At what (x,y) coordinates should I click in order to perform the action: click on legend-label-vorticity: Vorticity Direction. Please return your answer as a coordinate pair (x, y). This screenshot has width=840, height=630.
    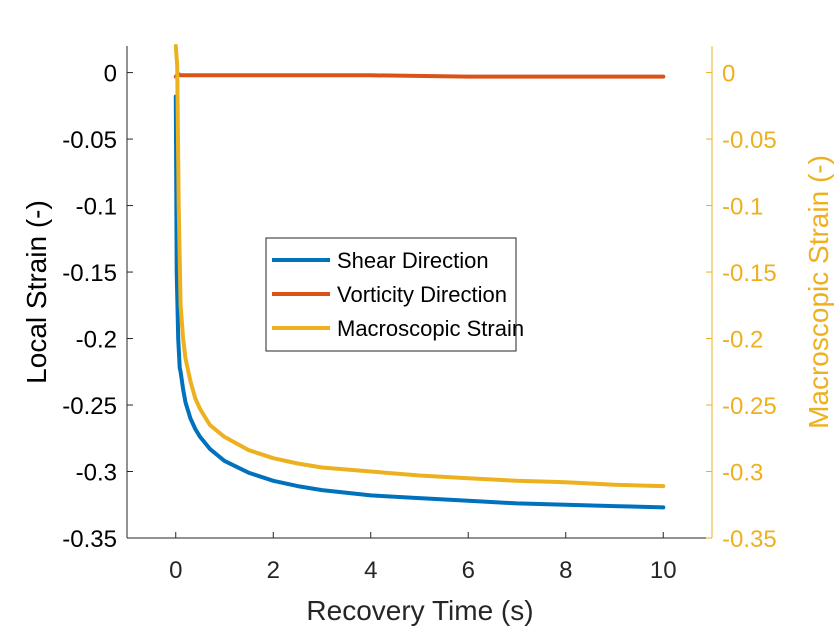
    Looking at the image, I should click on (422, 294).